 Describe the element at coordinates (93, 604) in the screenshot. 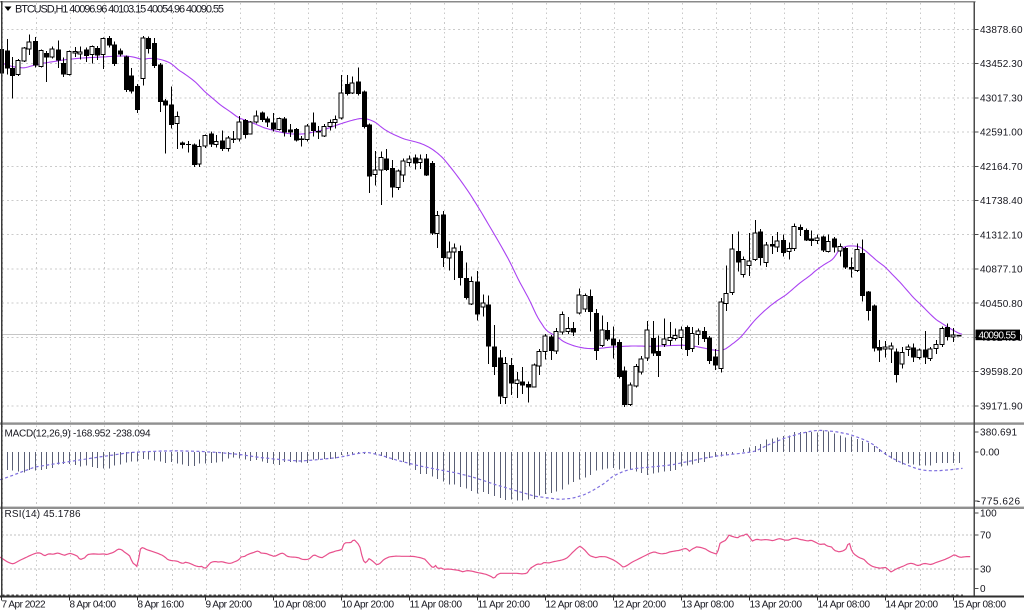

I see `svg-text: 8 Apr 04:00` at that location.